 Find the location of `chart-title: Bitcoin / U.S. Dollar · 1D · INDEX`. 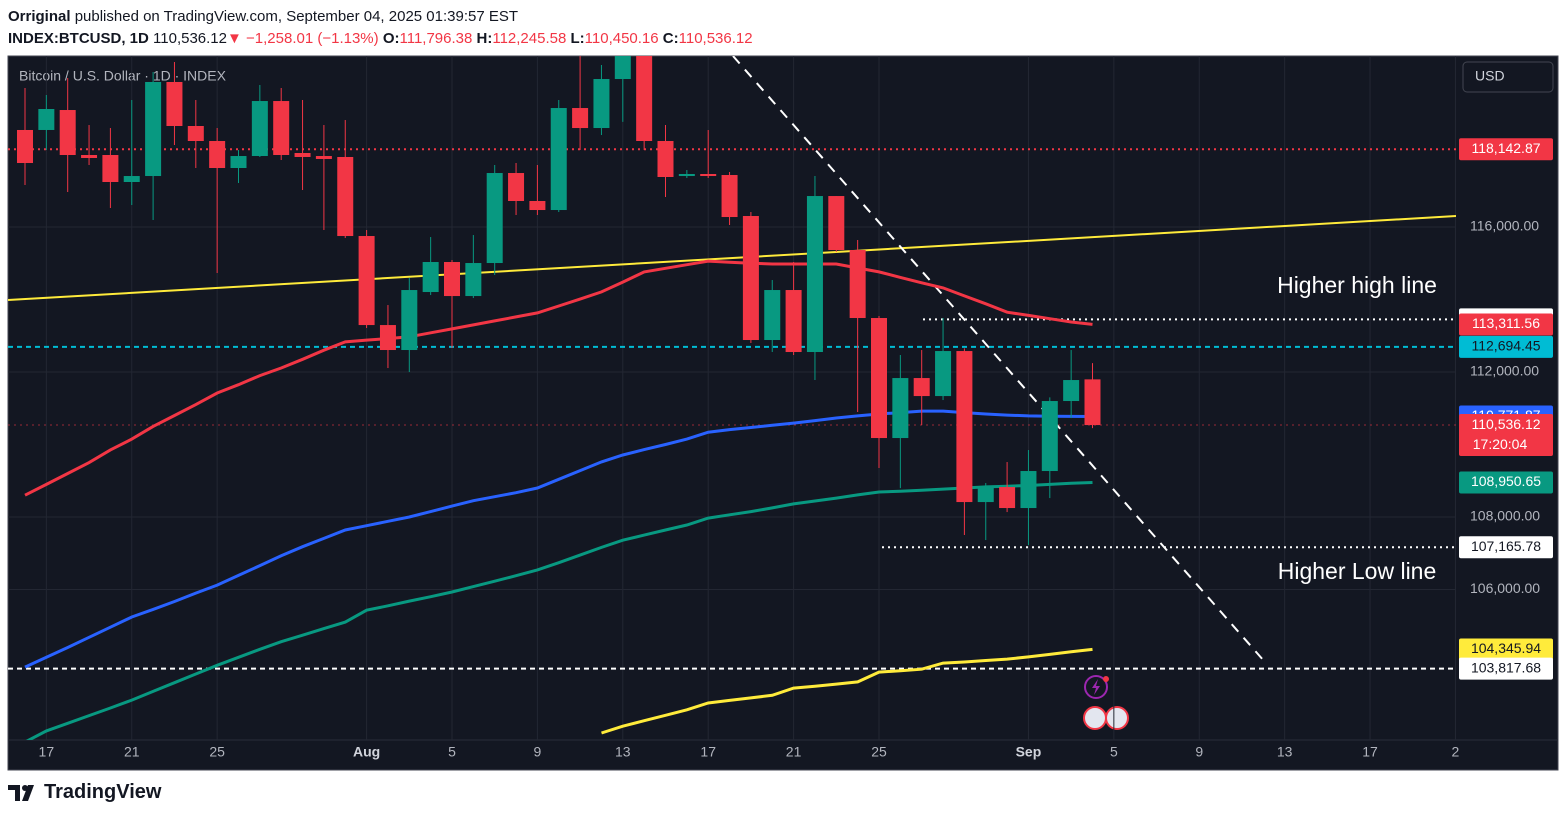

chart-title: Bitcoin / U.S. Dollar · 1D · INDEX is located at coordinates (123, 76).